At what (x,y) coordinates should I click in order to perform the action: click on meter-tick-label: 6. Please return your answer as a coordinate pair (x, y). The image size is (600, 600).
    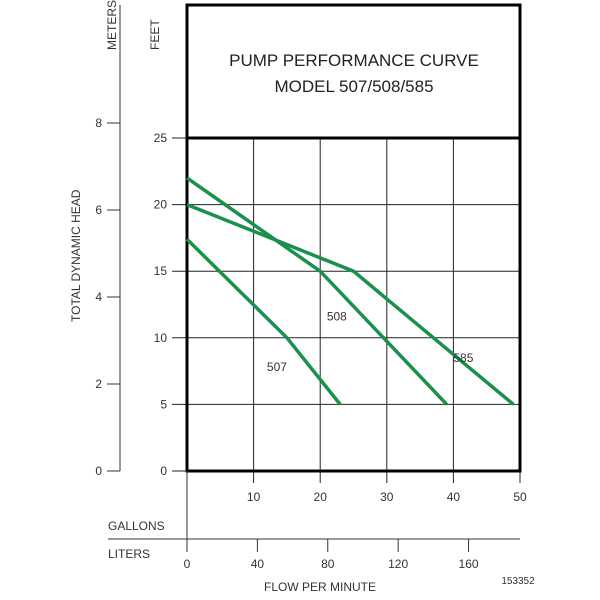
    Looking at the image, I should click on (98, 210).